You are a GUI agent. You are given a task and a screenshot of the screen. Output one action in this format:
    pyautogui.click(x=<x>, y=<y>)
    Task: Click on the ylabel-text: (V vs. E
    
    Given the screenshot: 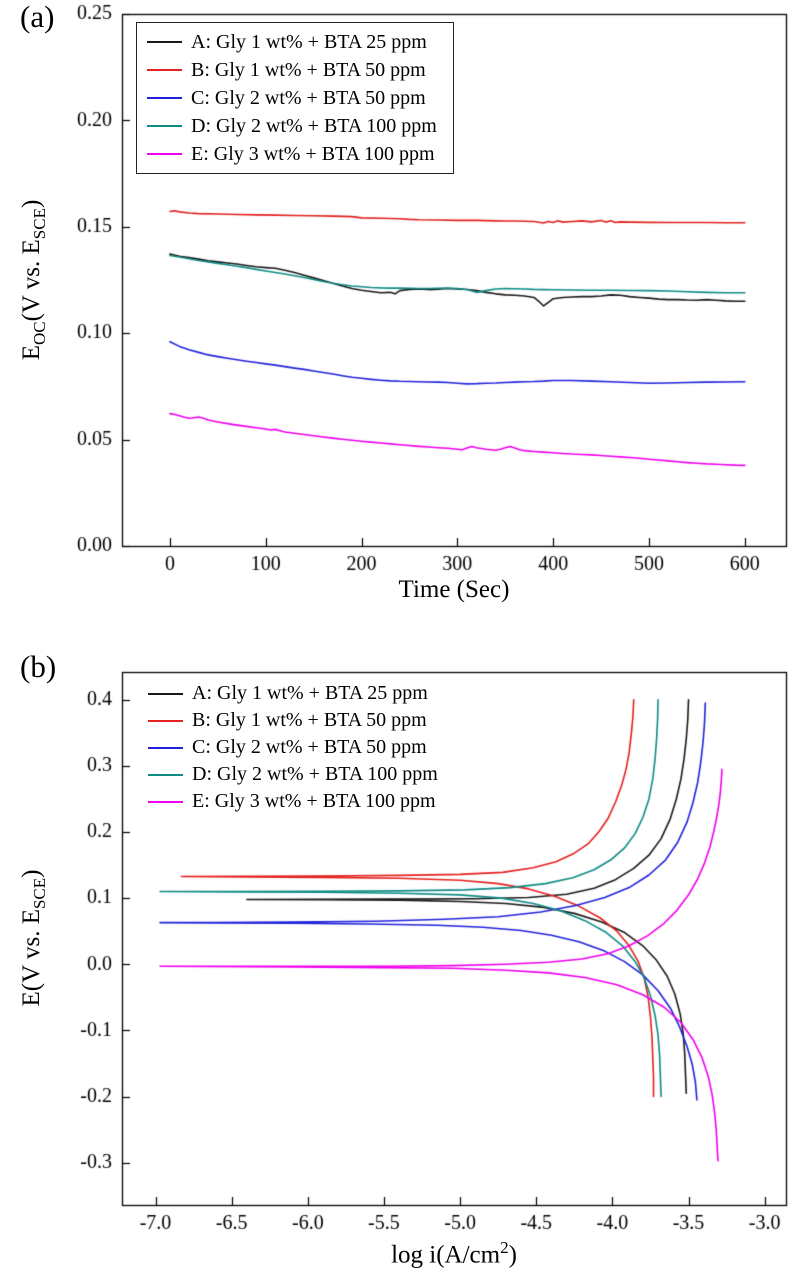 What is the action you would take?
    pyautogui.click(x=31, y=280)
    